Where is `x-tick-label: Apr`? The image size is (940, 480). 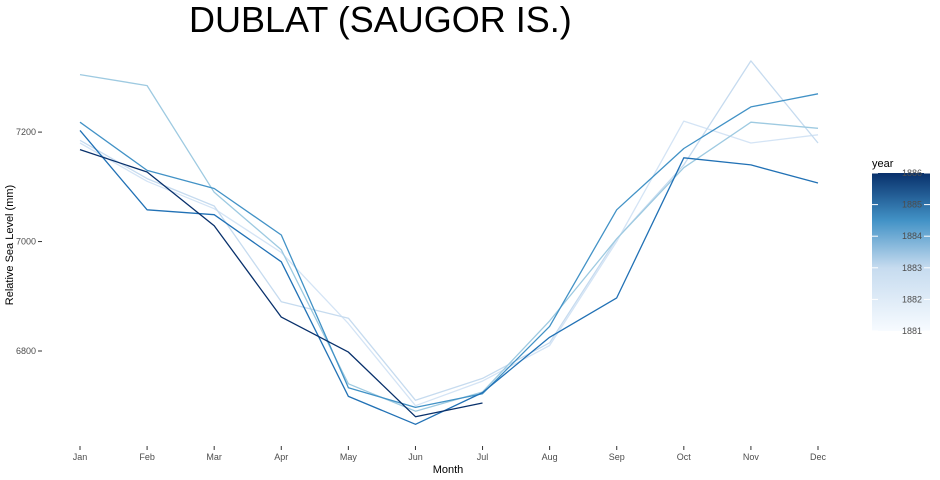
x-tick-label: Apr is located at coordinates (281, 457).